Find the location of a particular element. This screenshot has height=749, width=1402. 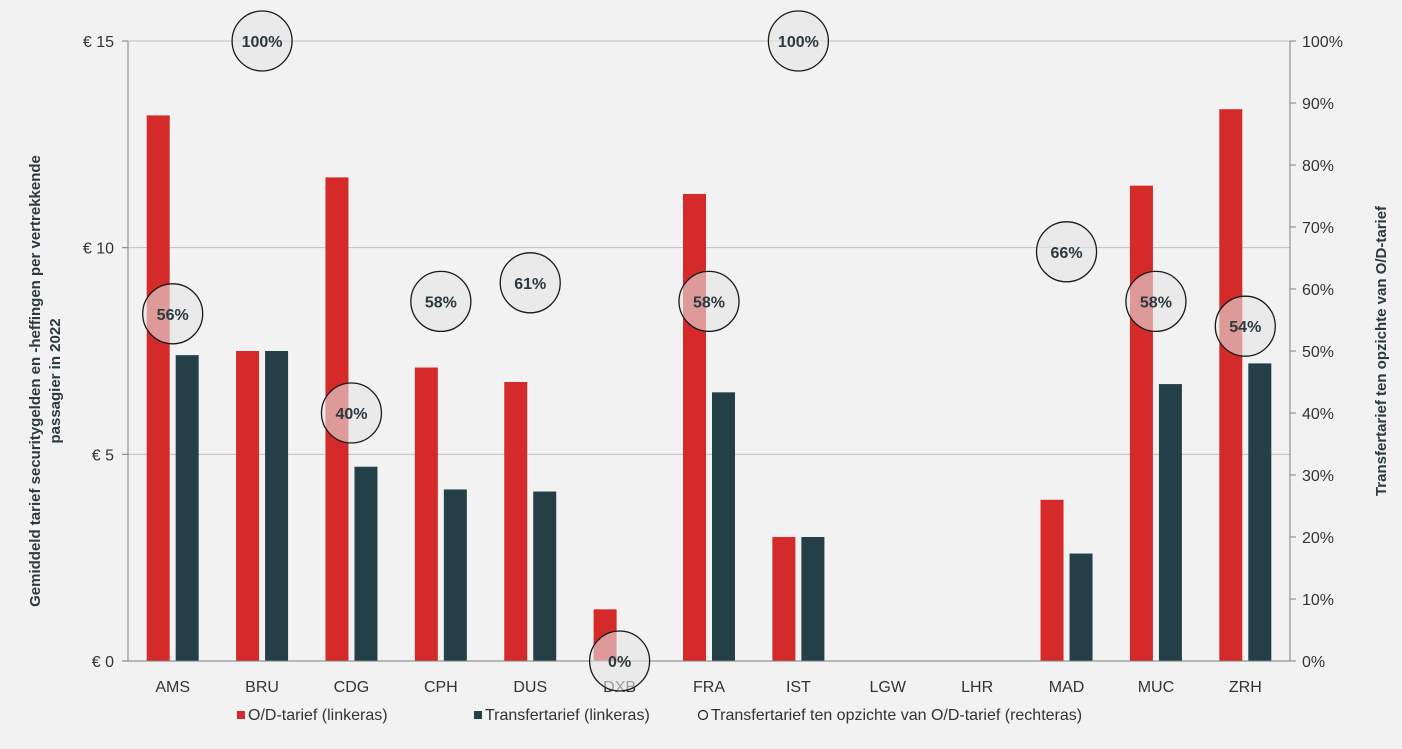

right-tick-label: 100% is located at coordinates (1322, 42).